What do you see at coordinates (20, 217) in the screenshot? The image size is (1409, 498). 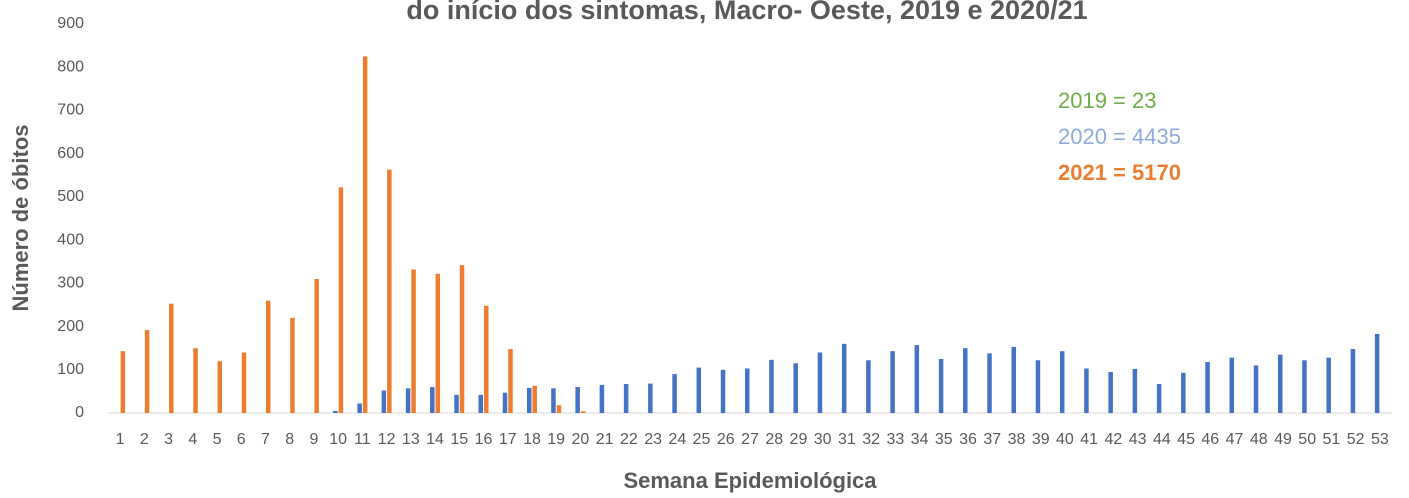 I see `y-axis-label: Número de óbitos` at bounding box center [20, 217].